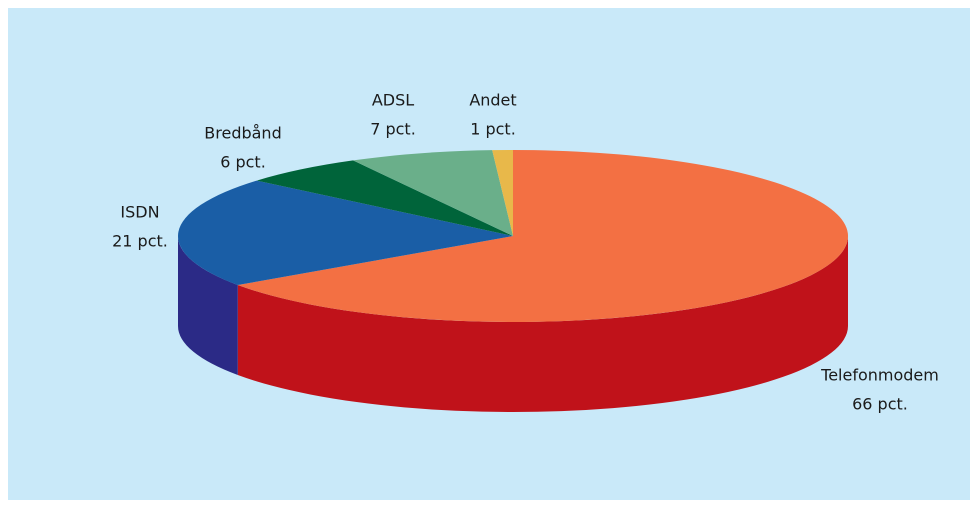  Describe the element at coordinates (242, 133) in the screenshot. I see `slice-label: Bredbånd` at that location.